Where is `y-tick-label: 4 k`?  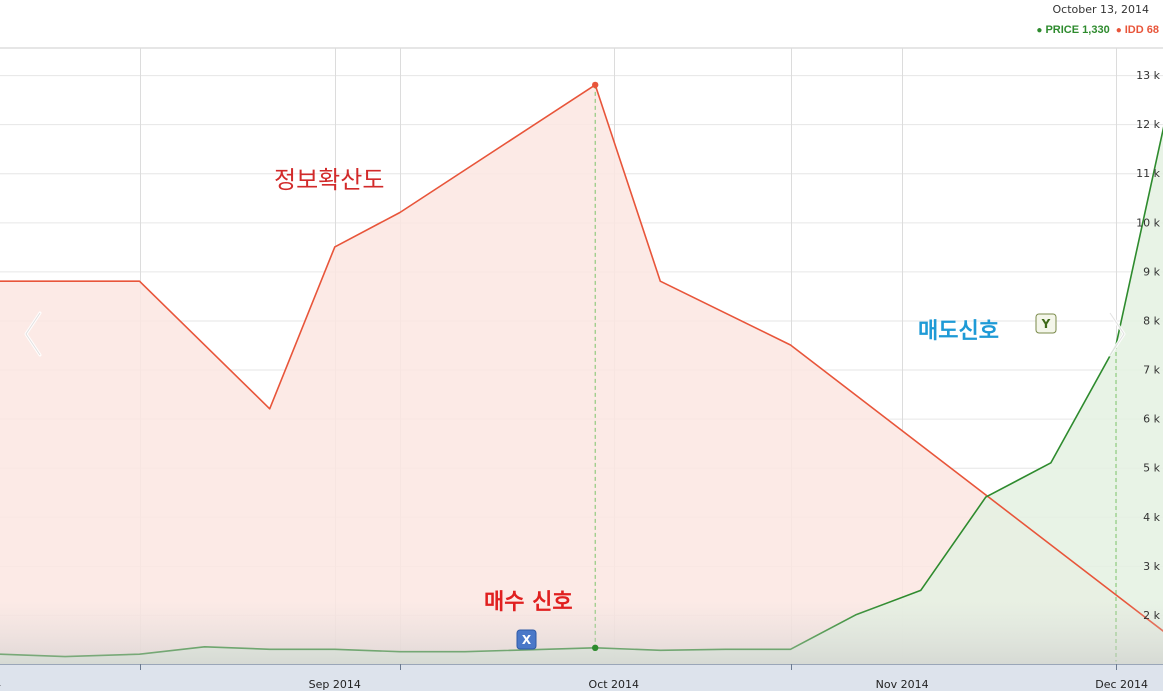 y-tick-label: 4 k is located at coordinates (1151, 517).